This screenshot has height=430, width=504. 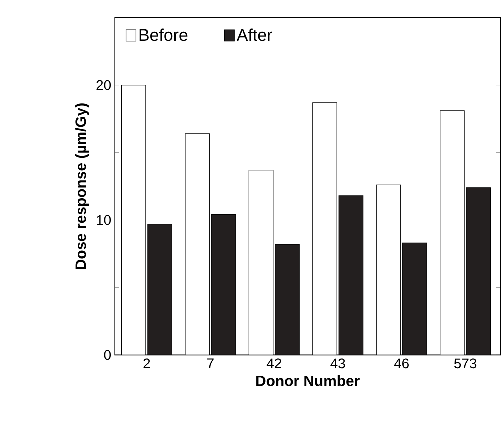 I want to click on x-tick-label: 42, so click(x=274, y=363).